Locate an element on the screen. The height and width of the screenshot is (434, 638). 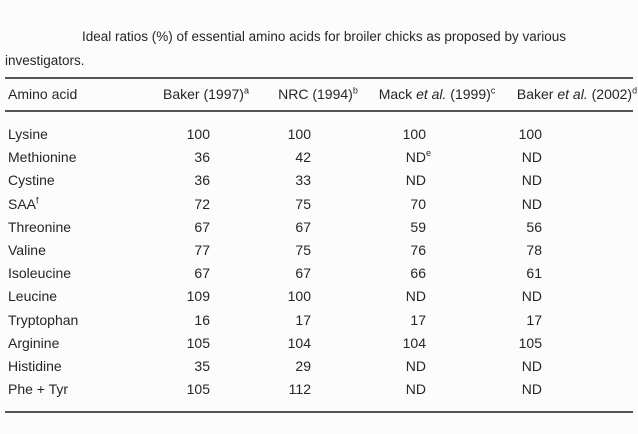
cell-value-baker-2002: 61 is located at coordinates (534, 273).